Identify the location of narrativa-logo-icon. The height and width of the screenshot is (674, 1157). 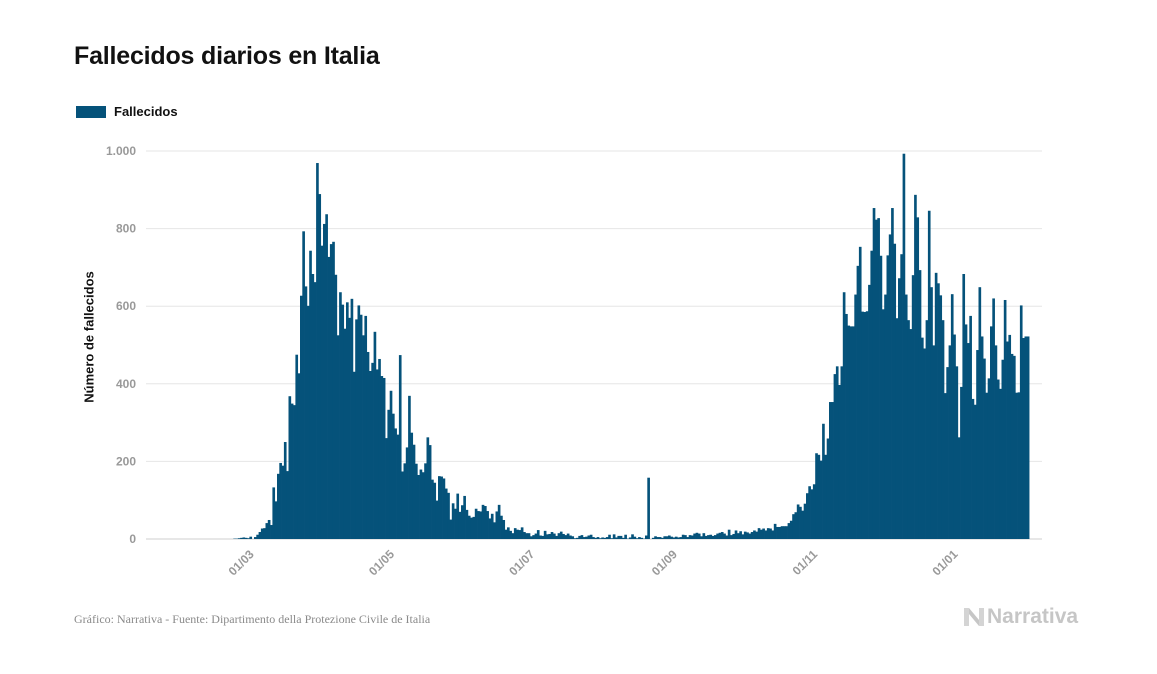
(974, 617).